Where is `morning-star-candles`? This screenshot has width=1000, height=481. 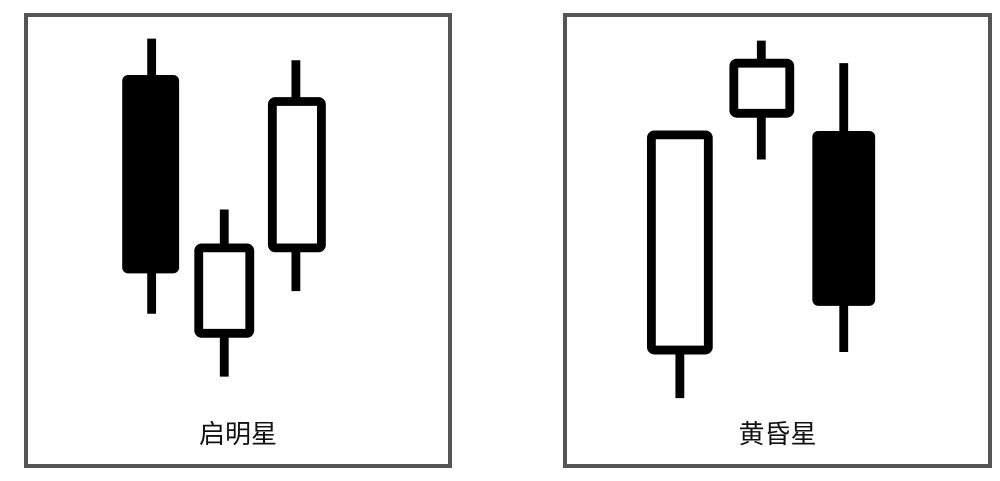
morning-star-candles is located at coordinates (224, 207).